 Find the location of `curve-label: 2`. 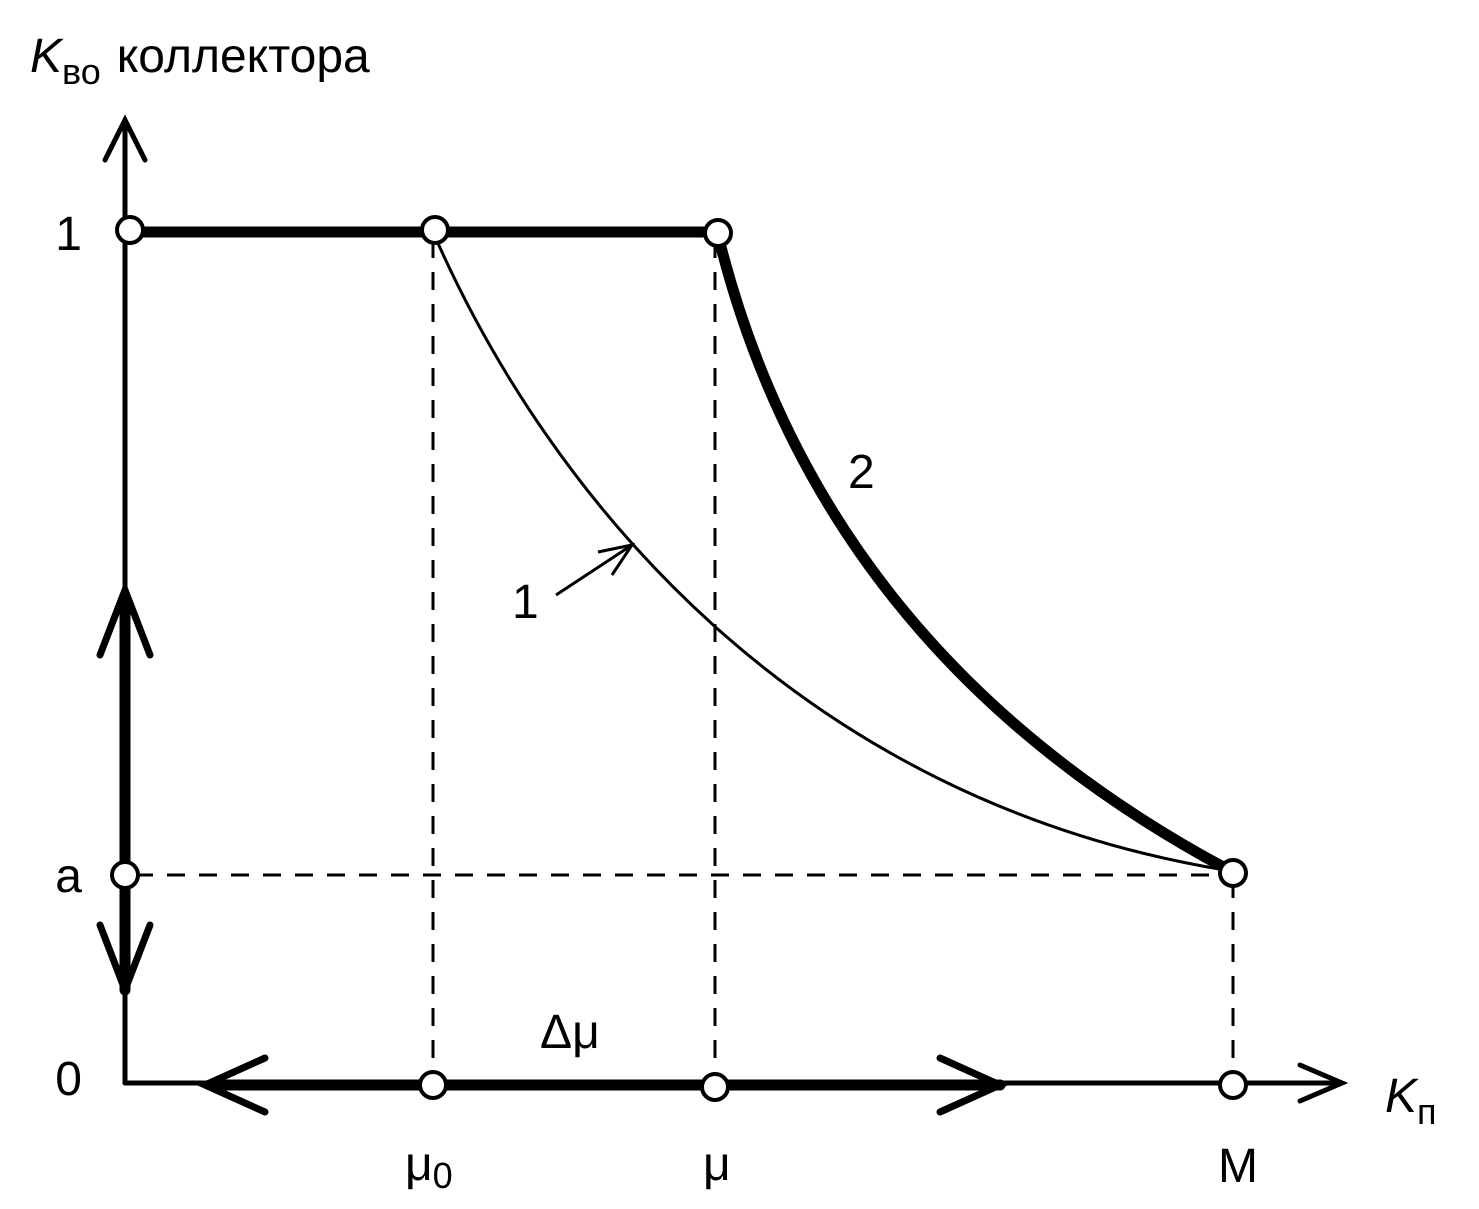

curve-label: 2 is located at coordinates (861, 472).